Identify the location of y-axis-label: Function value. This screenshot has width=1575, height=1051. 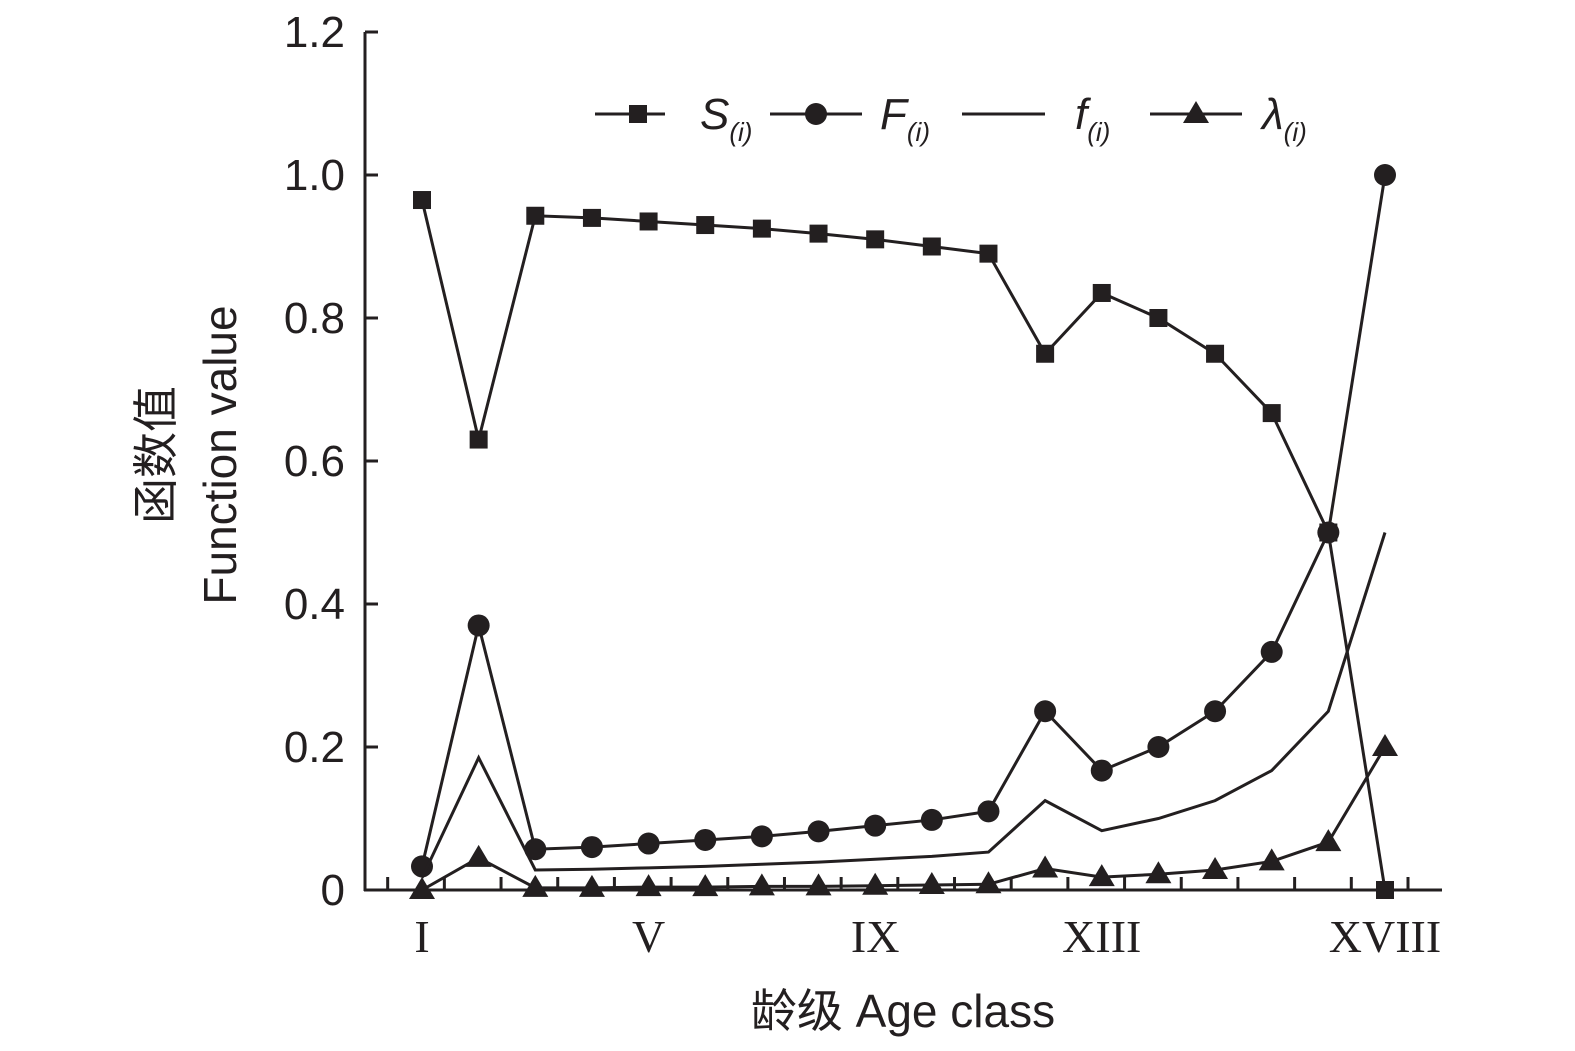
(220, 454).